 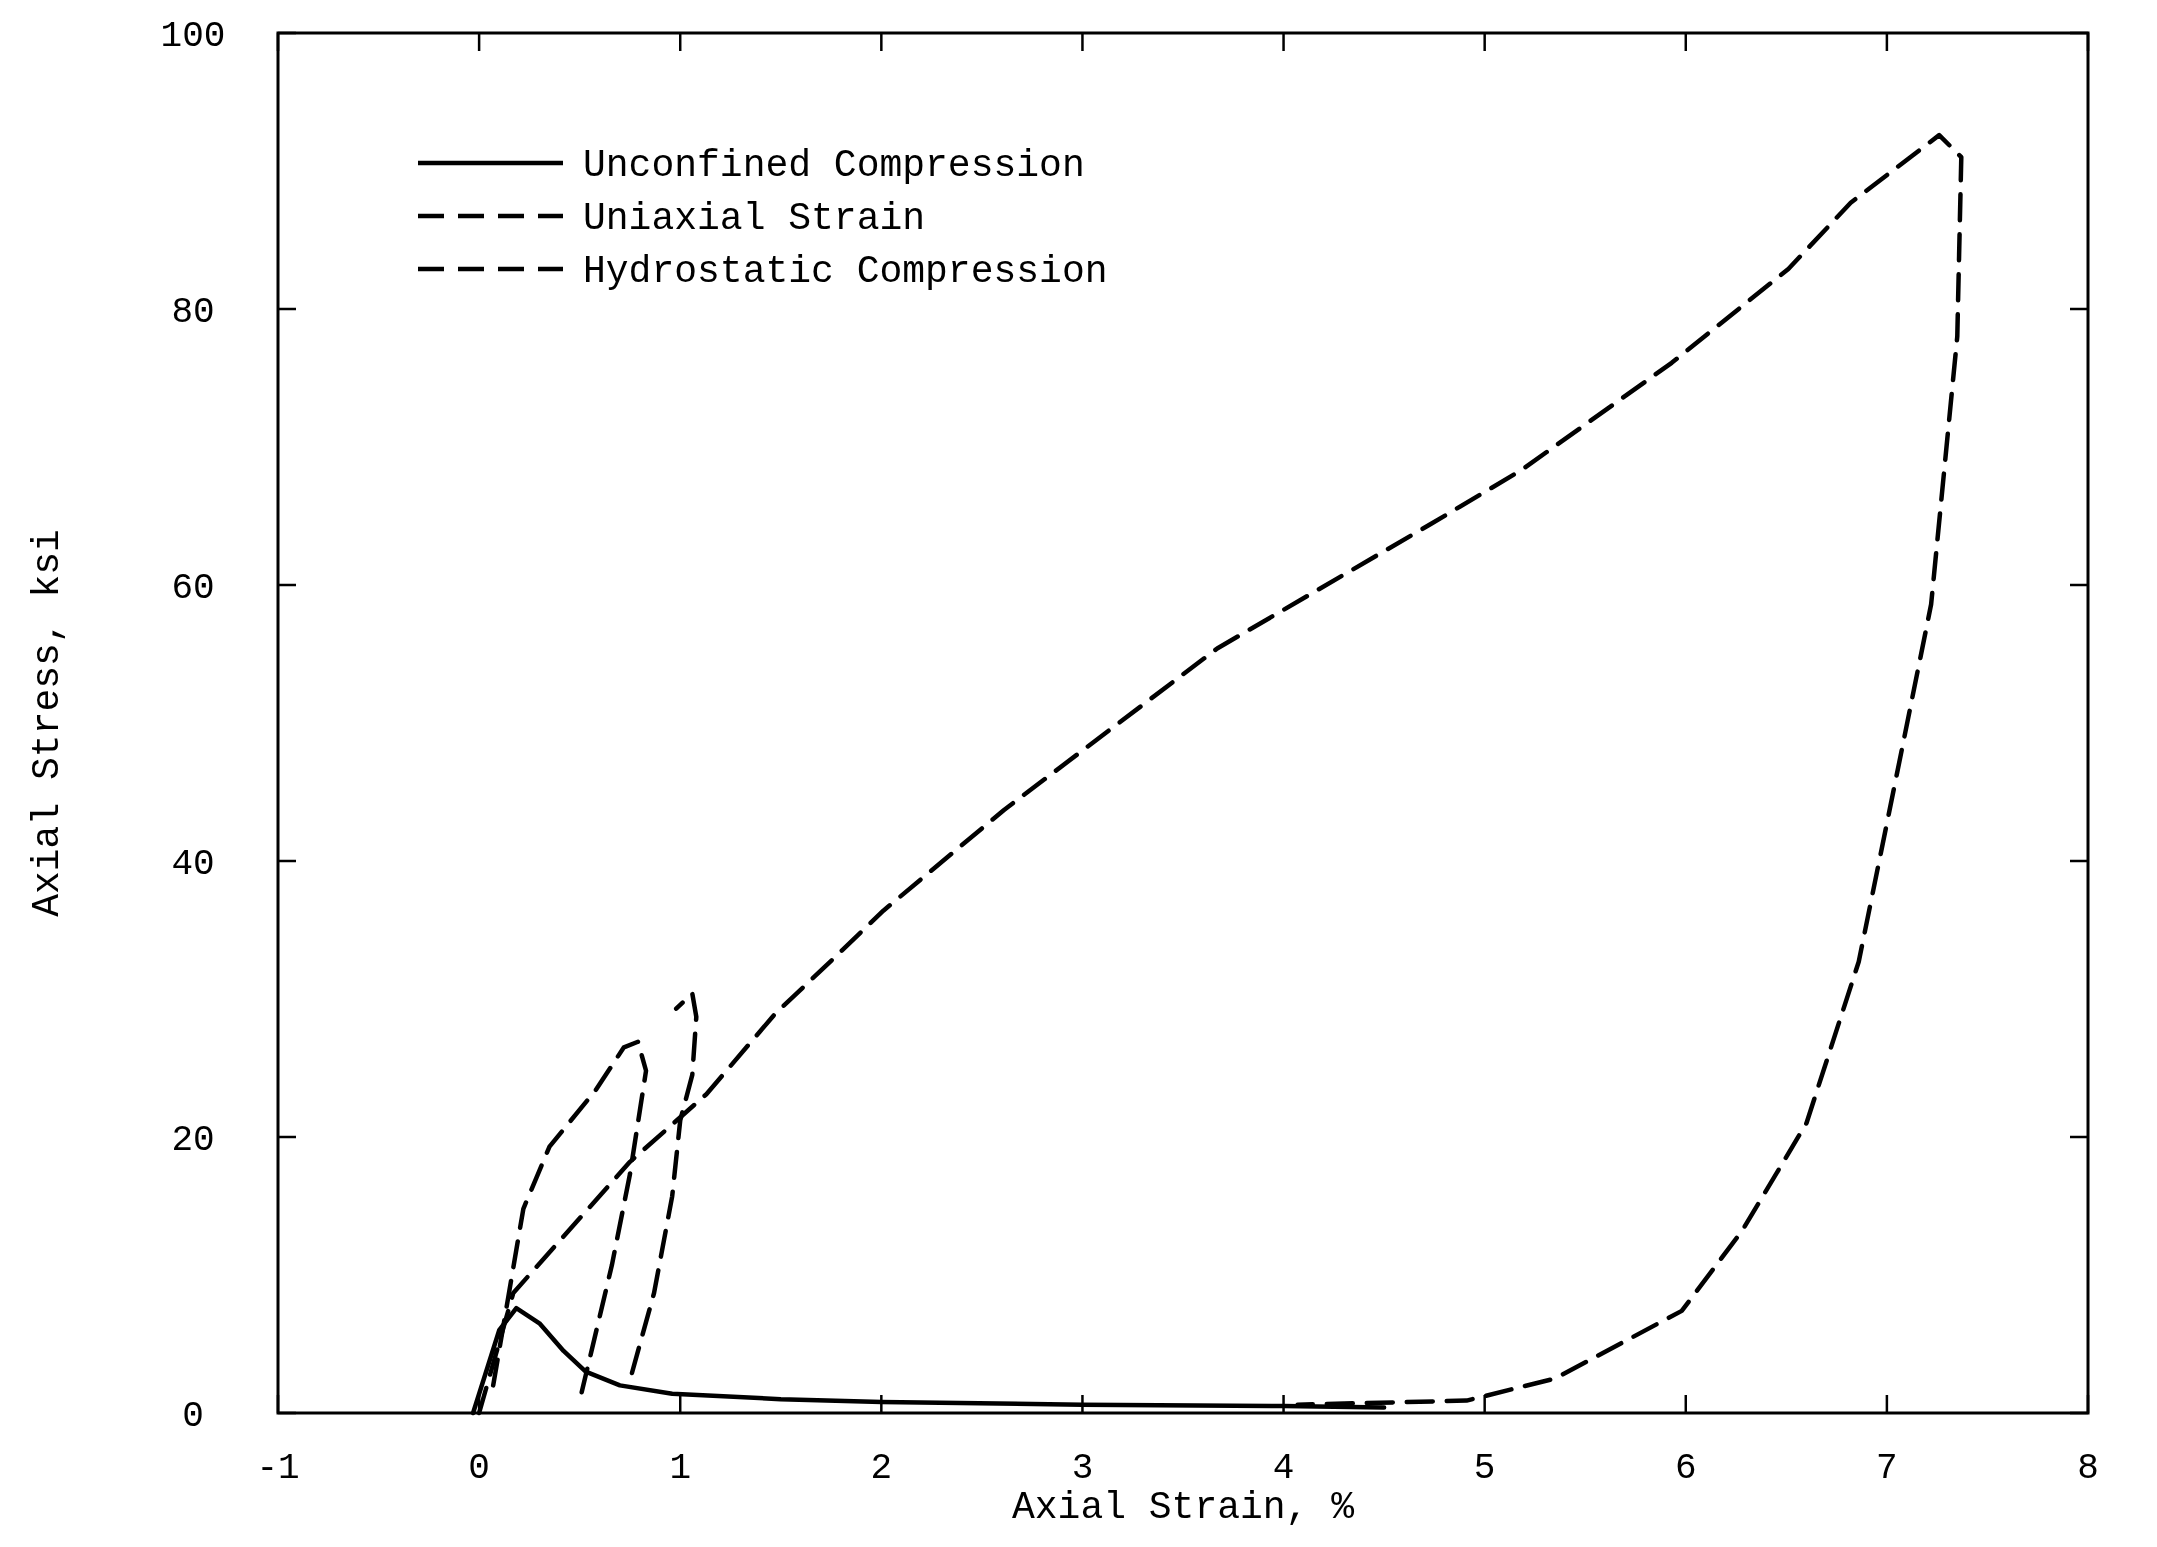 I want to click on x-tick-label: 7, so click(x=1887, y=1468).